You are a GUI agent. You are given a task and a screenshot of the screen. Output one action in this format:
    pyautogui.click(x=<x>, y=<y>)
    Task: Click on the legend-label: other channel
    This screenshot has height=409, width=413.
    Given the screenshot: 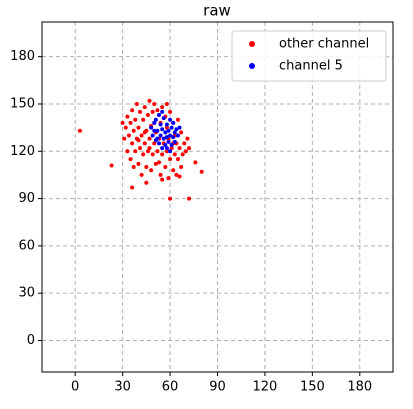 What is the action you would take?
    pyautogui.click(x=324, y=44)
    